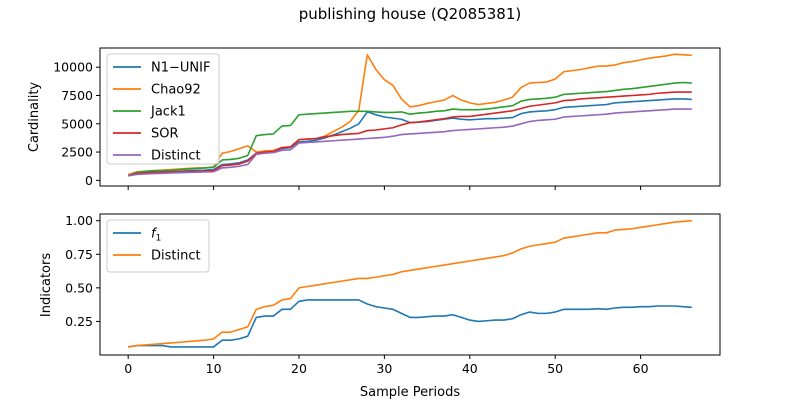 This screenshot has width=800, height=400. I want to click on bottom-x-tick-label: 60, so click(641, 368).